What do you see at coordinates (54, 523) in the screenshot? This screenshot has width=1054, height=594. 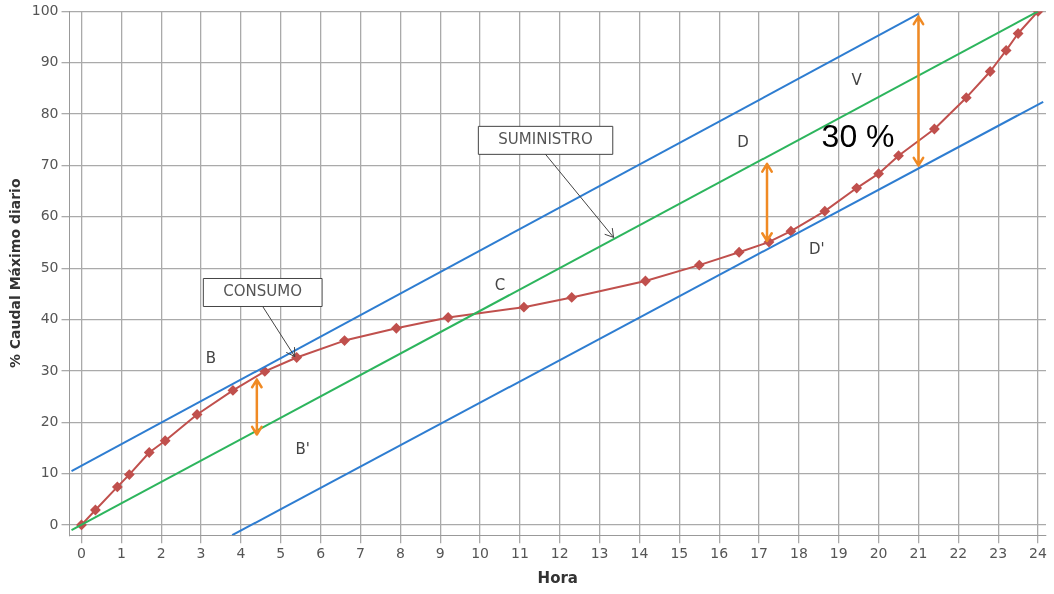 I see `y-tick-label: 0` at bounding box center [54, 523].